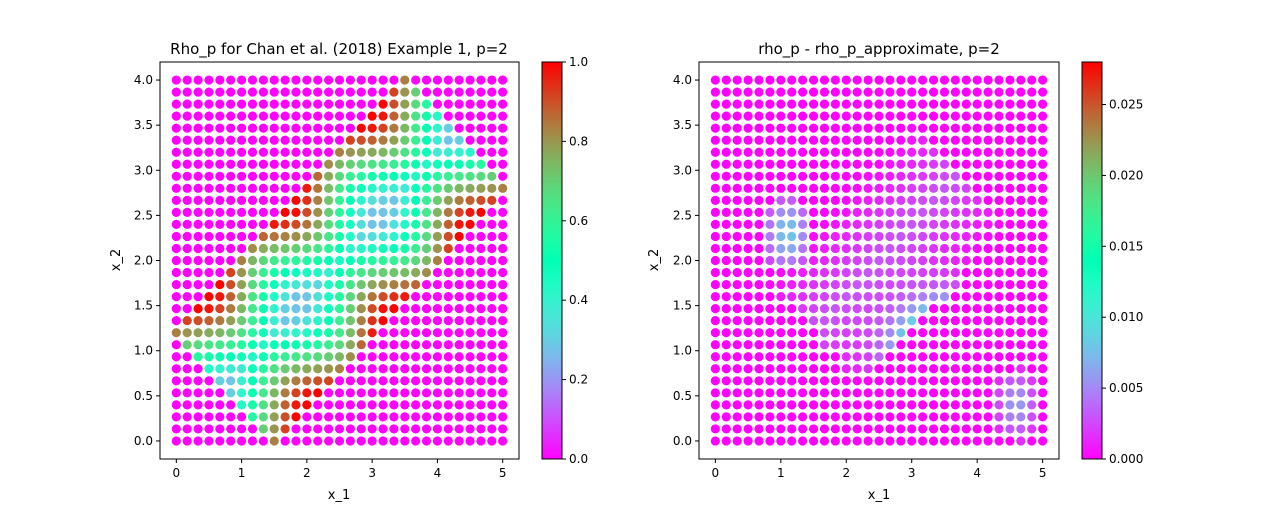 This screenshot has height=516, width=1277. What do you see at coordinates (682, 170) in the screenshot?
I see `y-tick-label: 3.0` at bounding box center [682, 170].